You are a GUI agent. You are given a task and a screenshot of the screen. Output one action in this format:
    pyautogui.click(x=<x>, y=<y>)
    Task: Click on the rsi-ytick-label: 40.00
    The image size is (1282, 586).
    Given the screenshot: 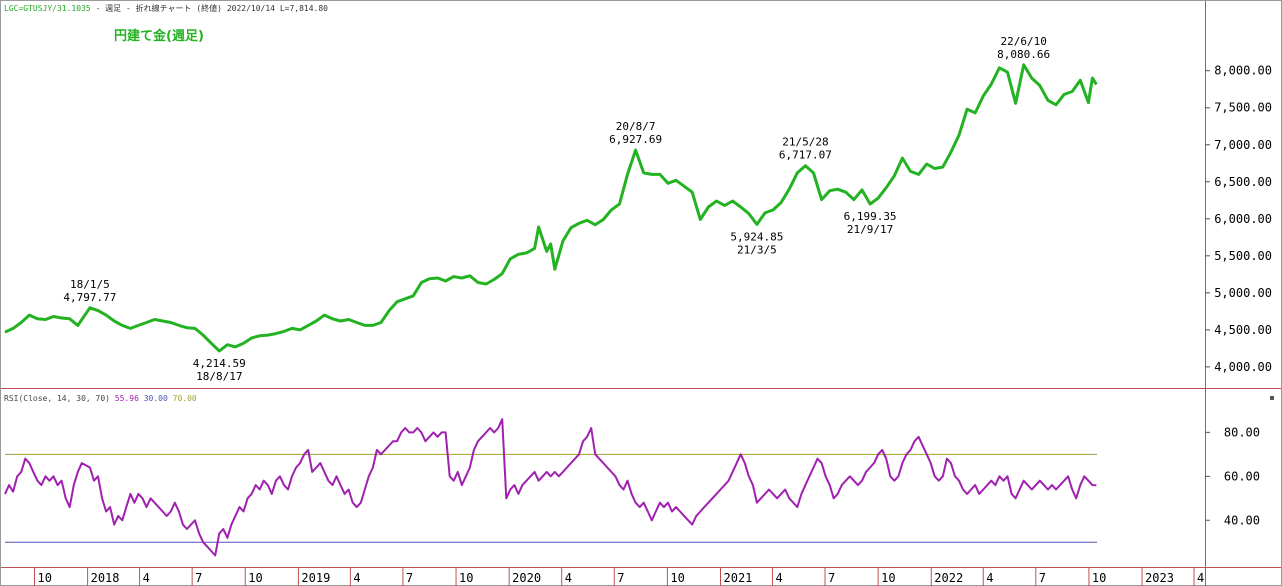 What is the action you would take?
    pyautogui.click(x=1242, y=520)
    